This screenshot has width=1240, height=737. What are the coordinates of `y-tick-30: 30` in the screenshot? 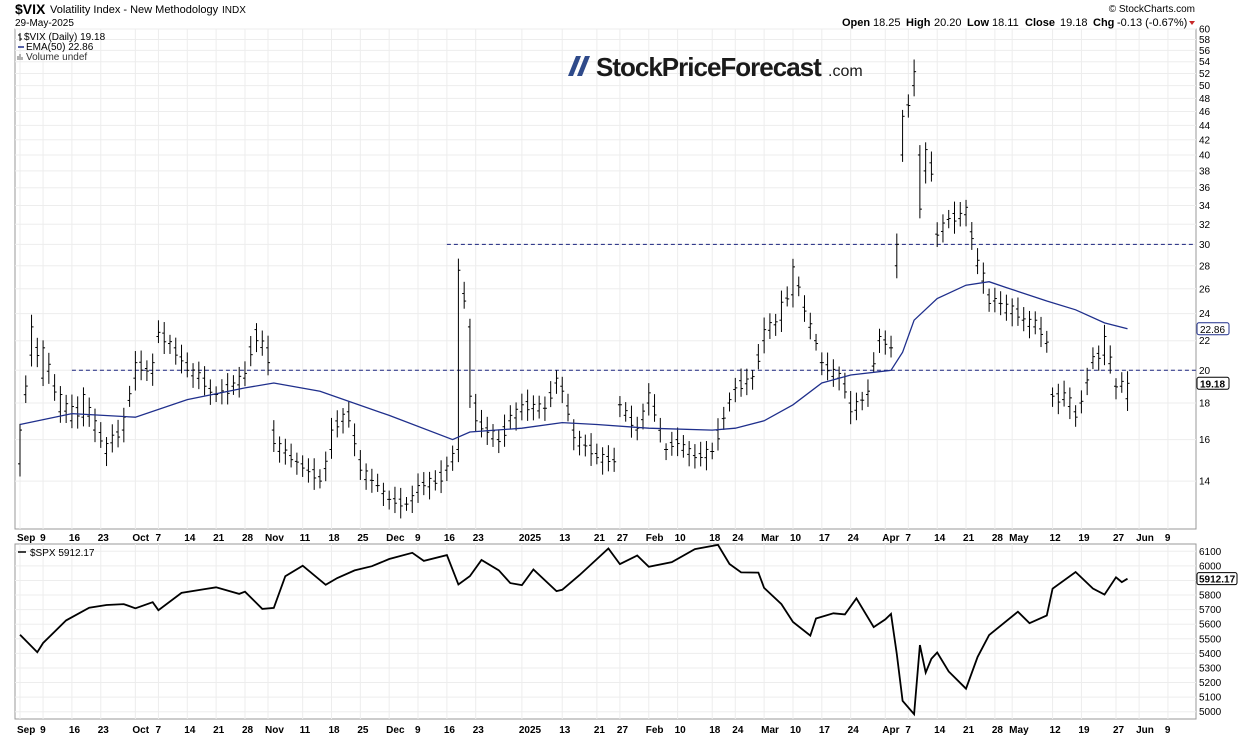 It's located at (1205, 245).